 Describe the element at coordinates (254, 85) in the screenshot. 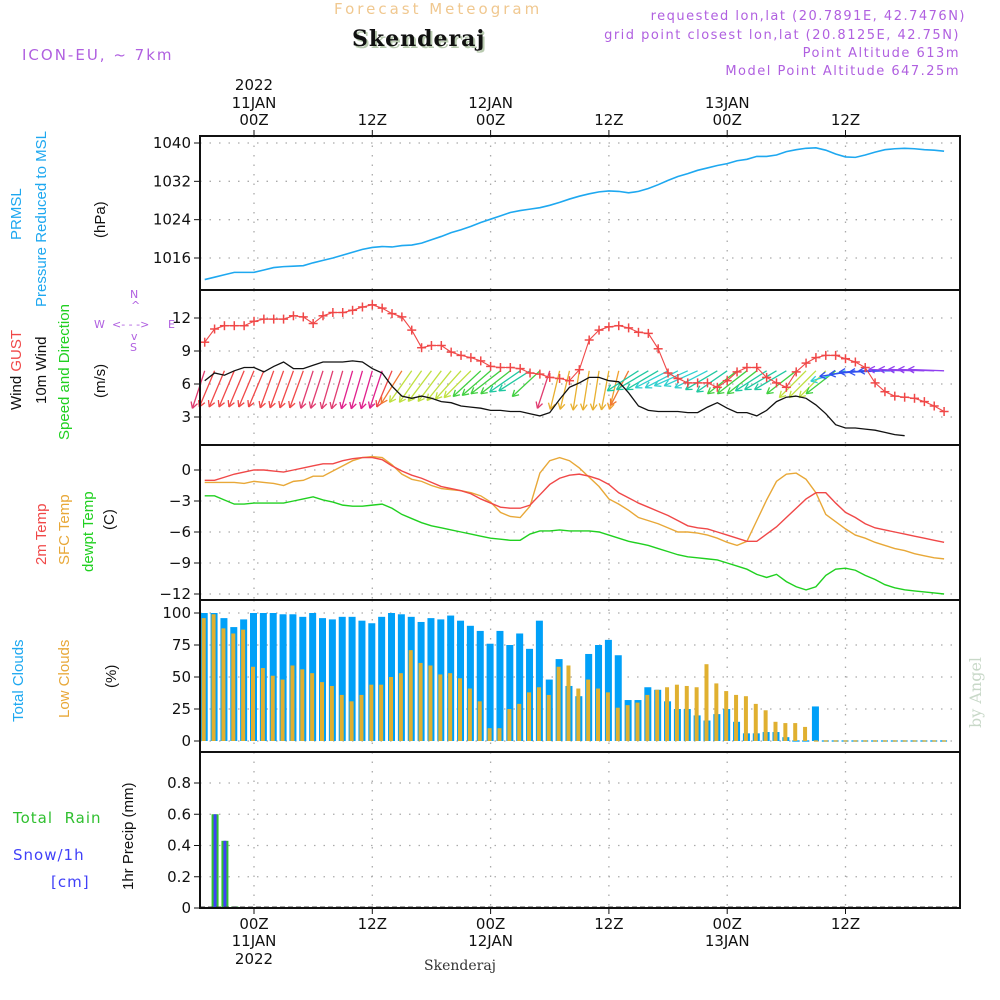

I see `top-axis-year: 2022` at that location.